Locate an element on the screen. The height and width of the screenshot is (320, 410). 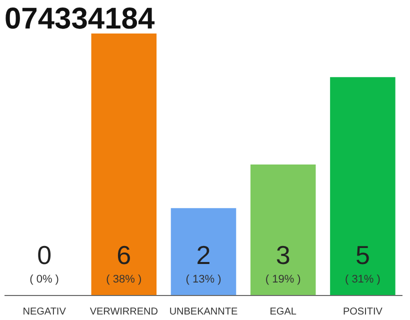
annotation: ( 0% ) is located at coordinates (44, 280).